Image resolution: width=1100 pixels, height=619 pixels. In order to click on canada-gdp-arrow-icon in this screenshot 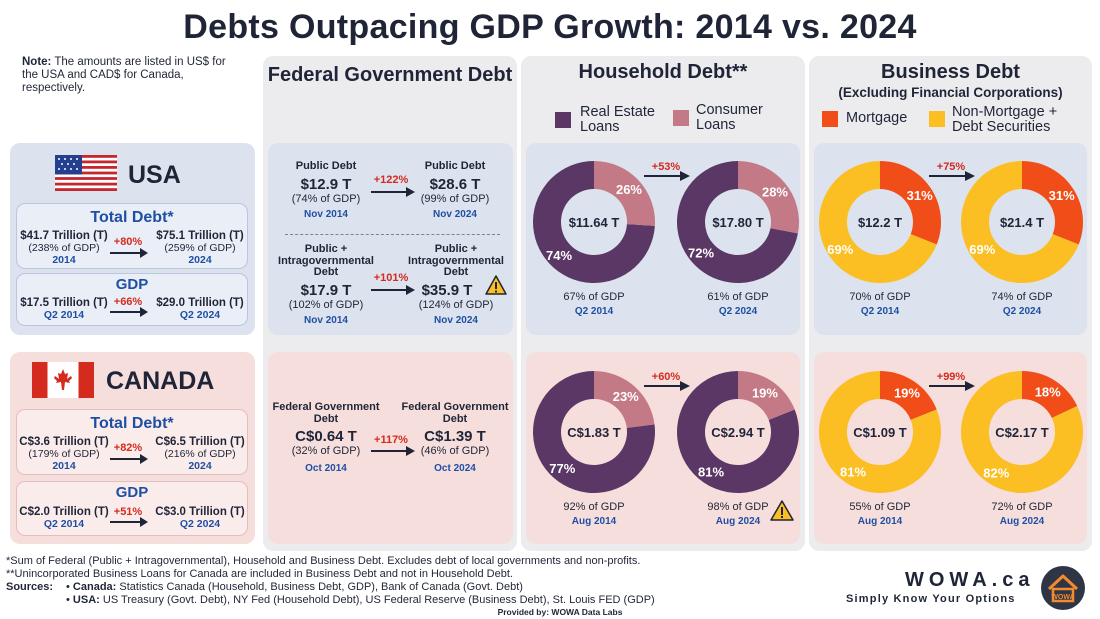, I will do `click(129, 522)`.